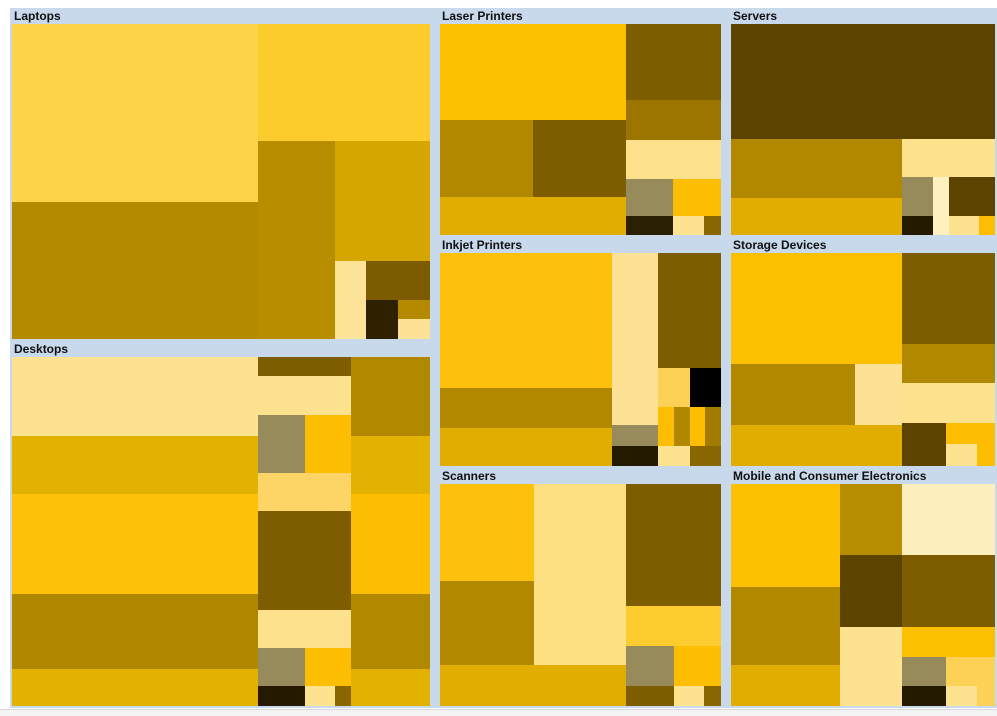 Image resolution: width=997 pixels, height=716 pixels. I want to click on group-inkjet-printers: Inkjet Printers, so click(580, 352).